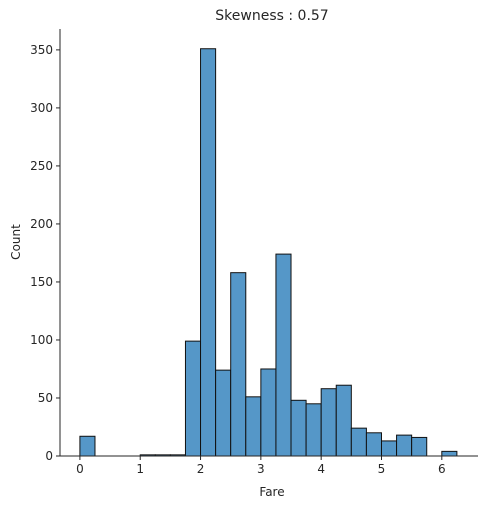  What do you see at coordinates (321, 469) in the screenshot?
I see `x-tick-label: 4` at bounding box center [321, 469].